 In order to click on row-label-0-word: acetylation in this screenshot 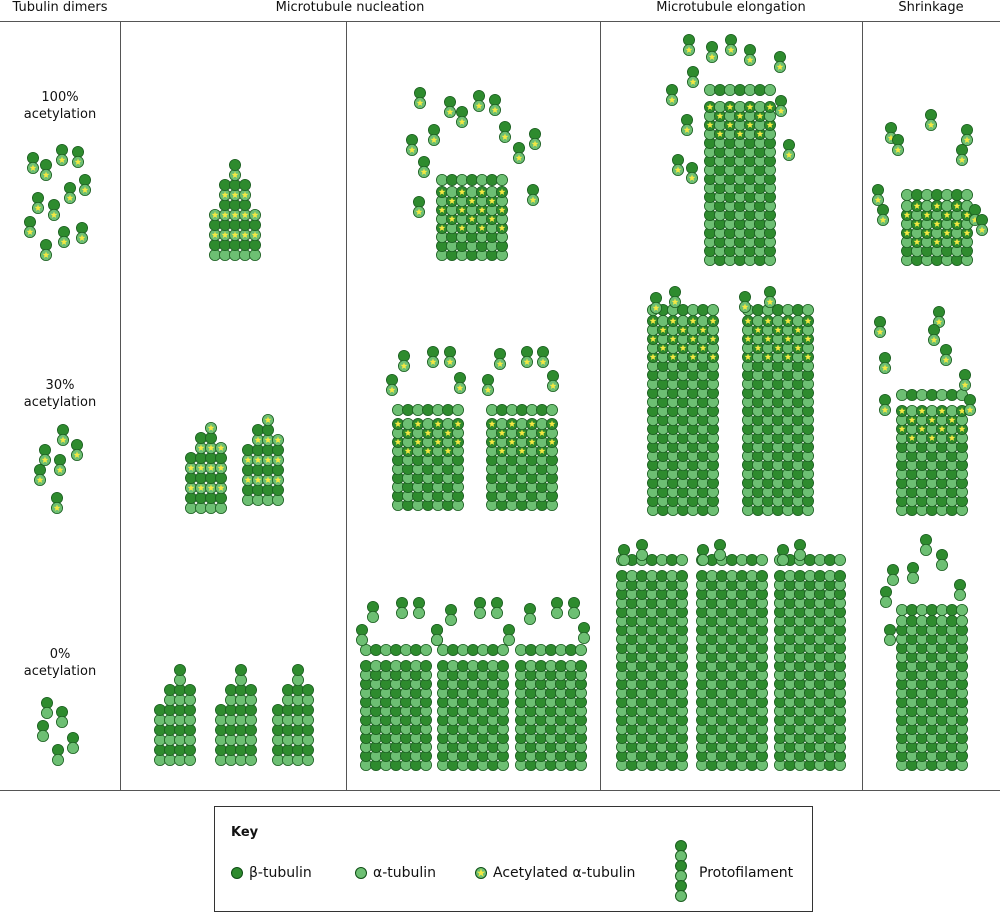, I will do `click(60, 671)`.